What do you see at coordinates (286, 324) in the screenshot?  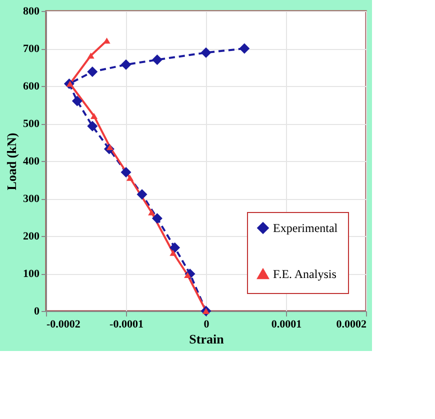 I see `x-tick-label: 0.0001` at bounding box center [286, 324].